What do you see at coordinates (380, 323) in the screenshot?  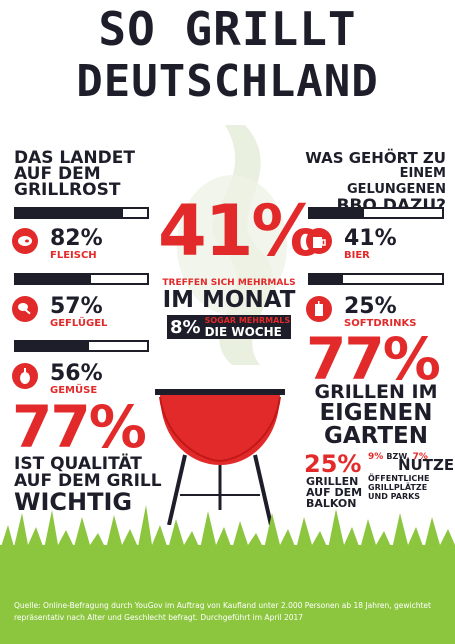 I see `softdrink-label: SOFTDRINKS` at bounding box center [380, 323].